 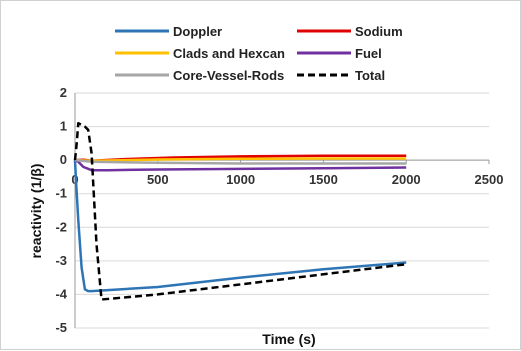 I want to click on legend-label: Fuel, so click(x=368, y=53).